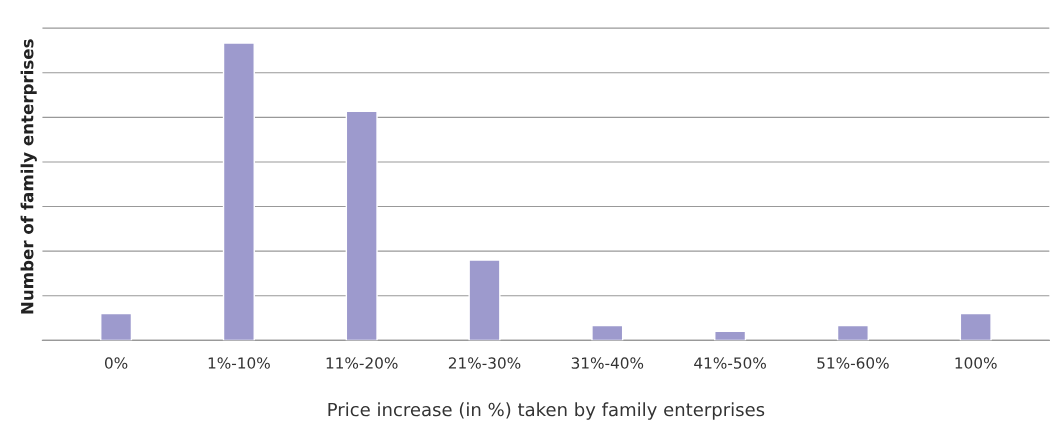 This screenshot has height=442, width=1060. What do you see at coordinates (976, 363) in the screenshot?
I see `x-tick-label: 100%` at bounding box center [976, 363].